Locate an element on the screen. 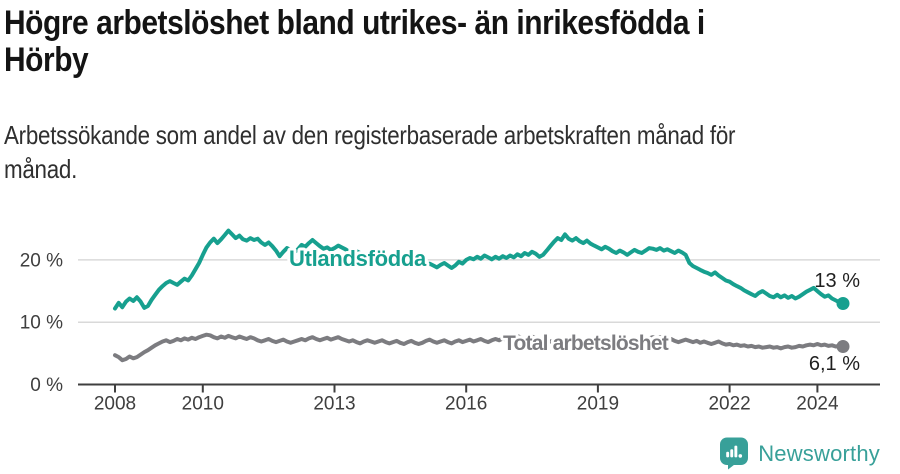  y-axis-tick-label: 20 % is located at coordinates (41, 260).